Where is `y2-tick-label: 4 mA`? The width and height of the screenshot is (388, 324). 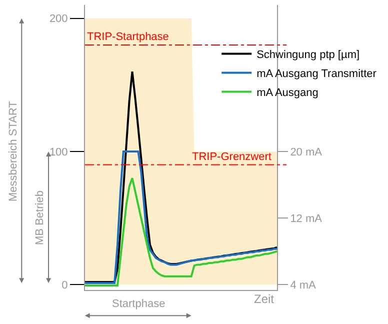 y2-tick-label: 4 mA is located at coordinates (303, 286).